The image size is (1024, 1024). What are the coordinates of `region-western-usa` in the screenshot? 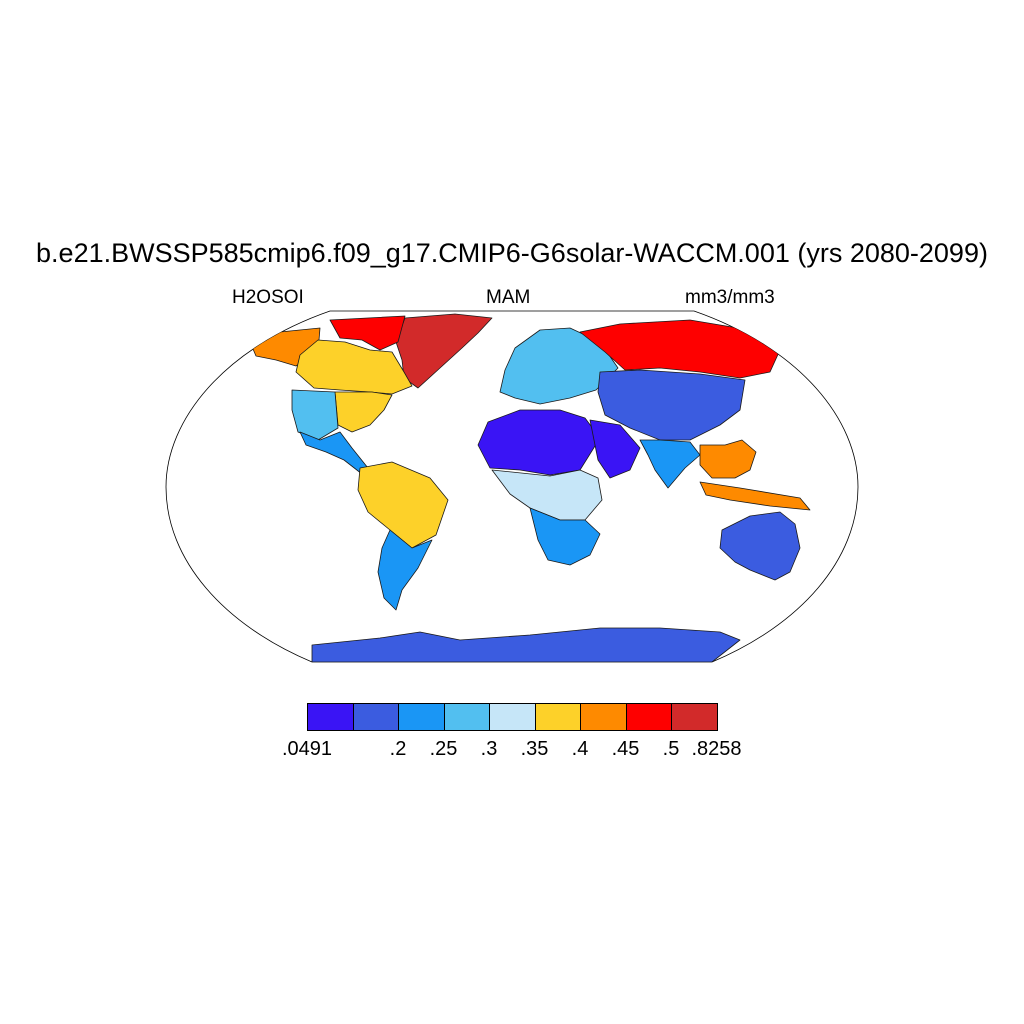 It's located at (315, 415).